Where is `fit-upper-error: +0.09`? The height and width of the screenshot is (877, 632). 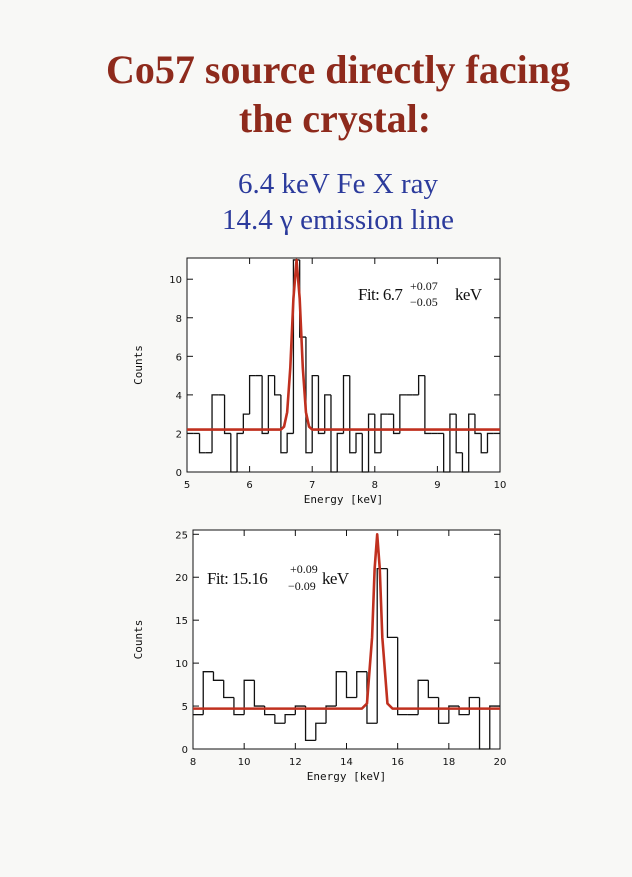
fit-upper-error: +0.09 is located at coordinates (304, 569).